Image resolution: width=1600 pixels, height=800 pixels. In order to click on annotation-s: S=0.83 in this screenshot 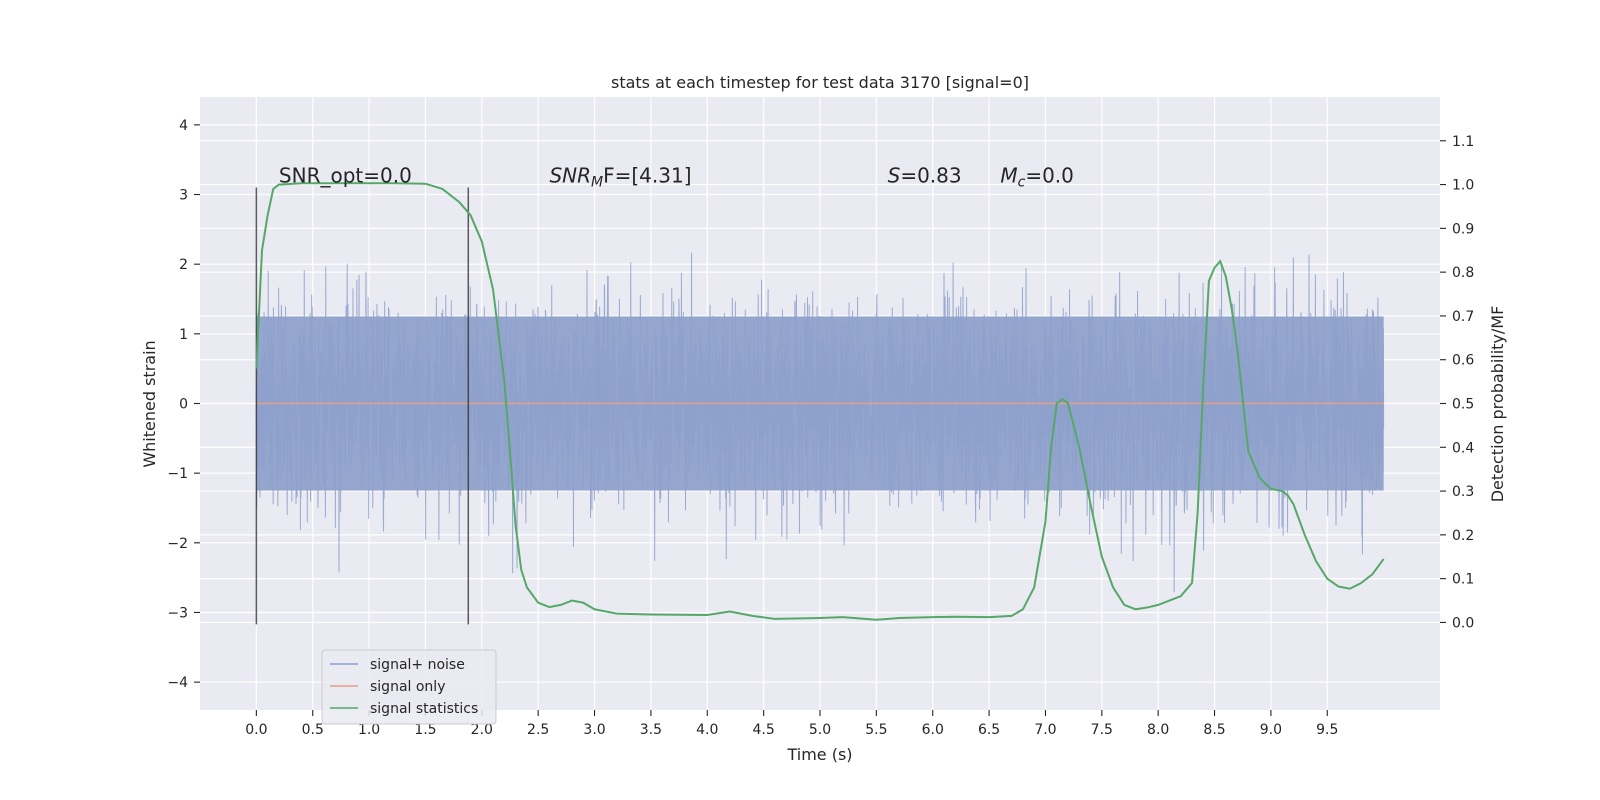, I will do `click(925, 176)`.